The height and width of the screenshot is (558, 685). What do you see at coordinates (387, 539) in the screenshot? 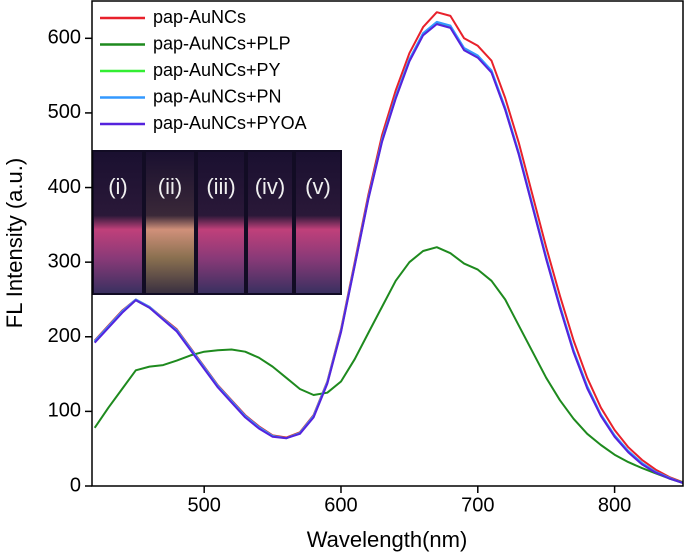
I see `x-axis-title: Wavelength(nm)` at bounding box center [387, 539].